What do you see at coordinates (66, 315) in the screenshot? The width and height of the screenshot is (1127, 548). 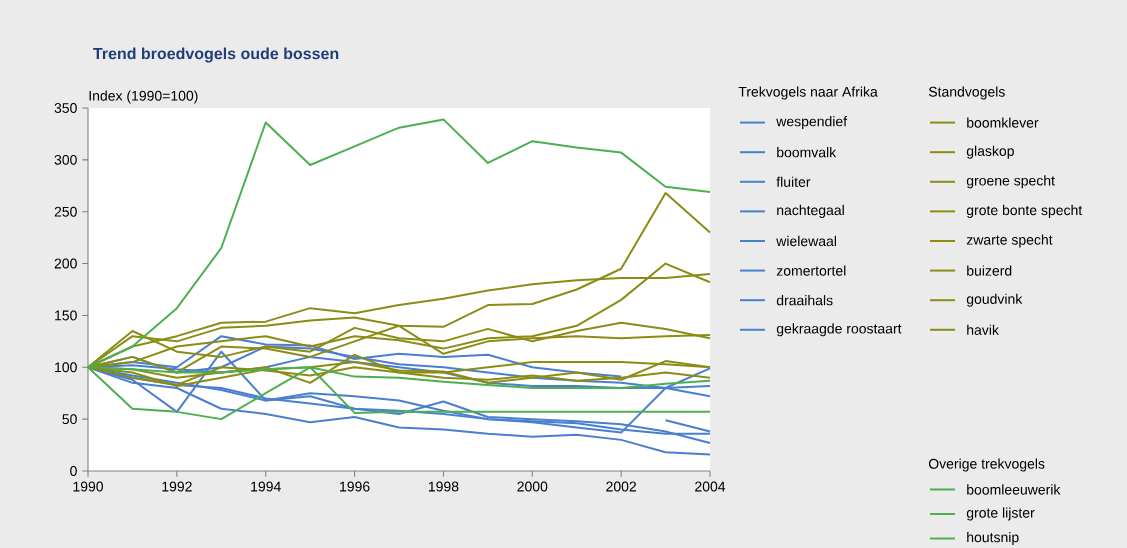 I see `y-tick-label: 150` at bounding box center [66, 315].